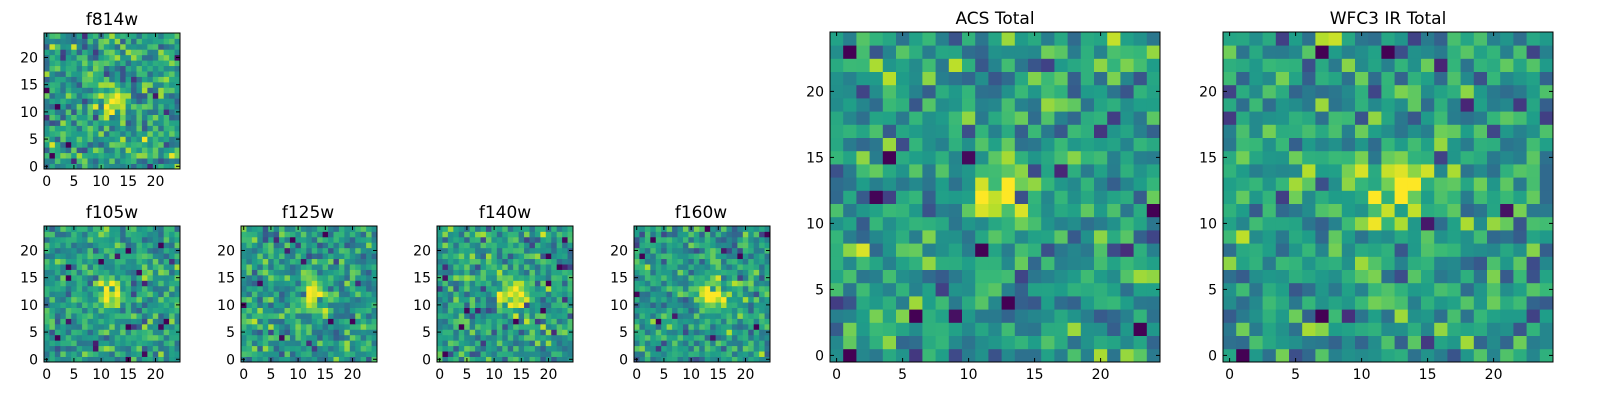 Image resolution: width=1600 pixels, height=400 pixels. Describe the element at coordinates (1208, 158) in the screenshot. I see `y-tick-label: 15` at that location.